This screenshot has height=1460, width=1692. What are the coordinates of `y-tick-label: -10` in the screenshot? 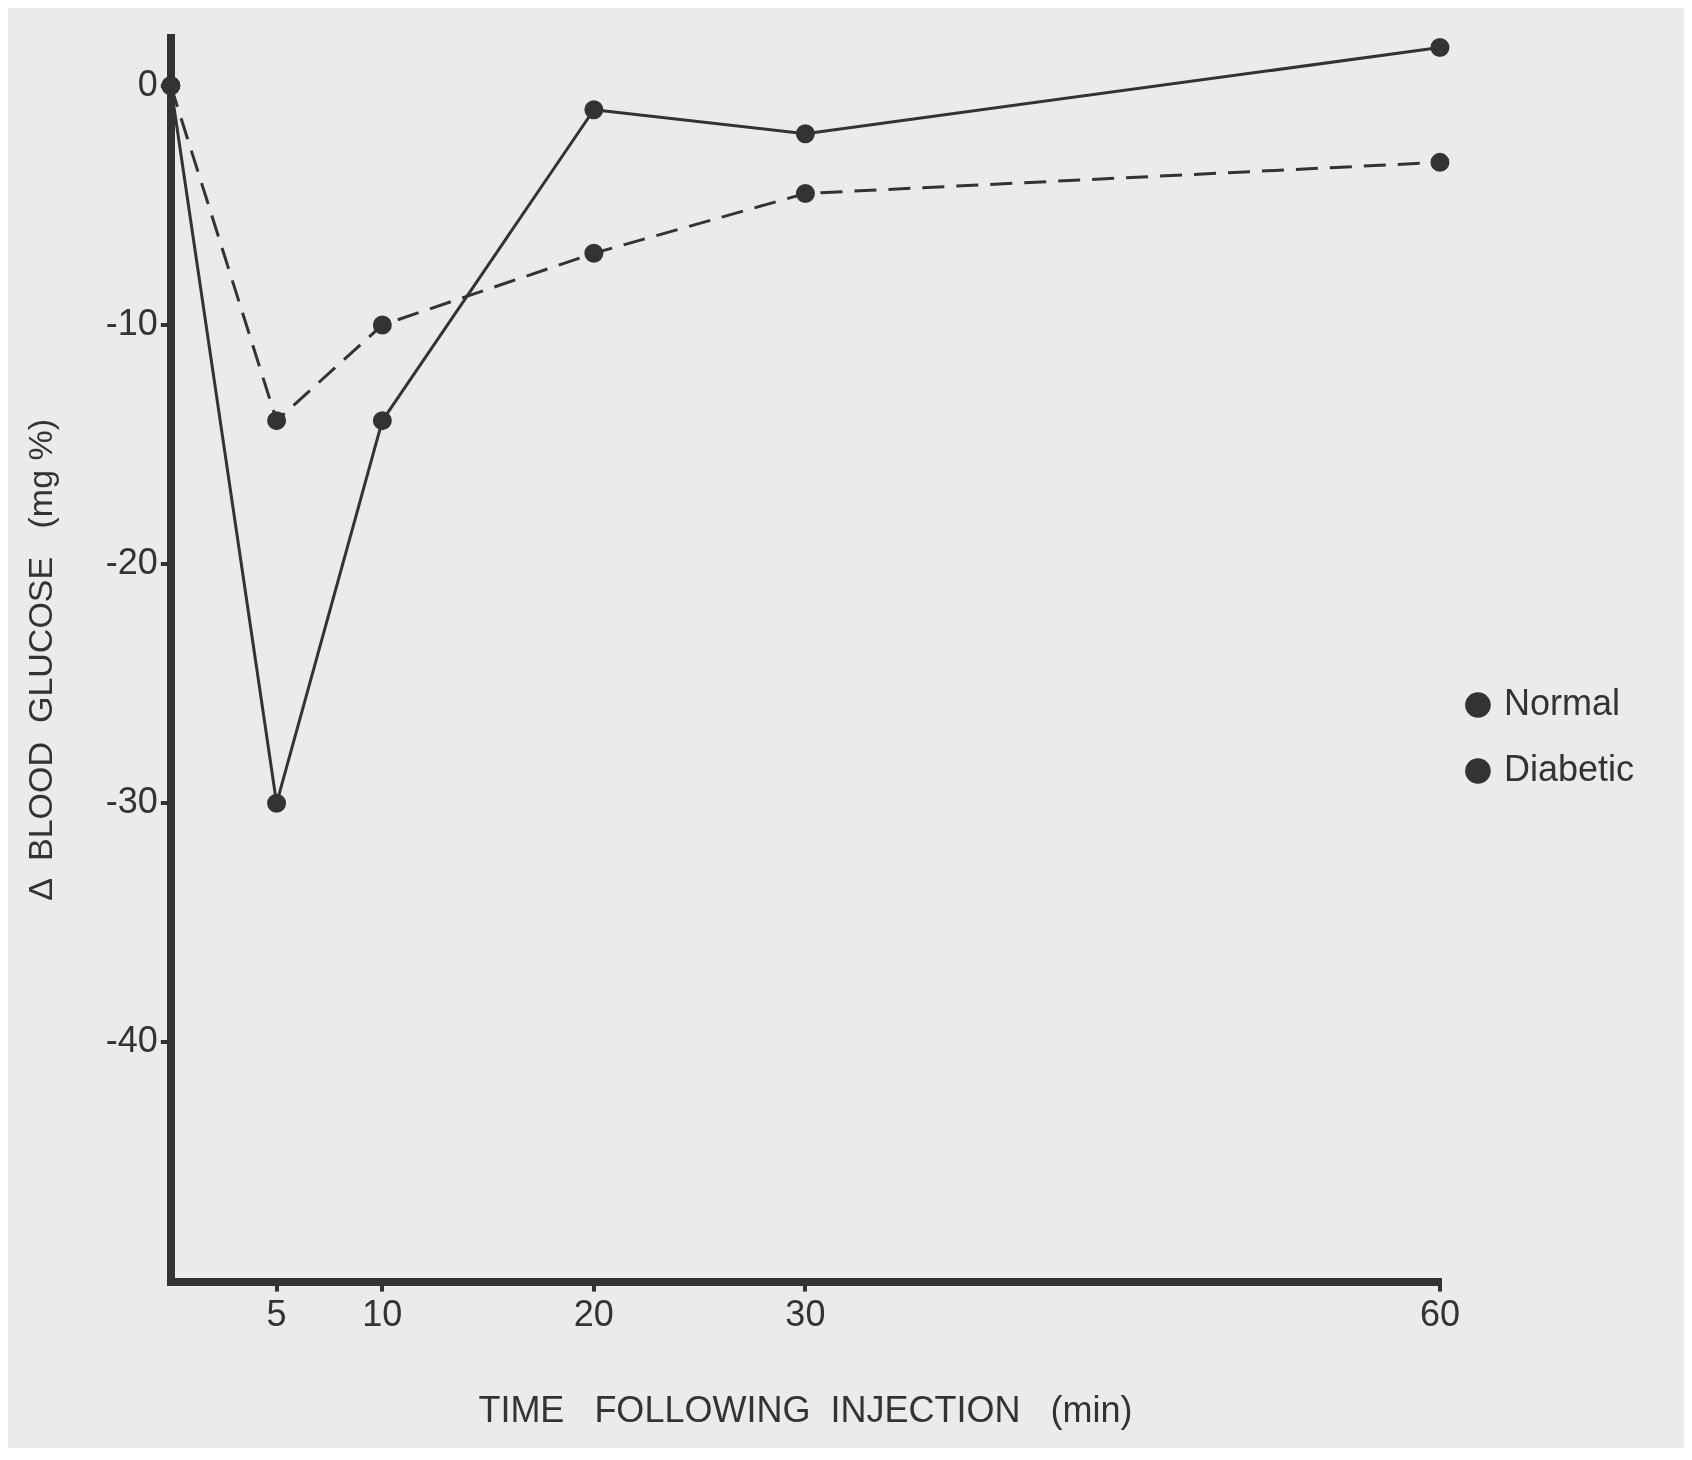 It's located at (131, 322).